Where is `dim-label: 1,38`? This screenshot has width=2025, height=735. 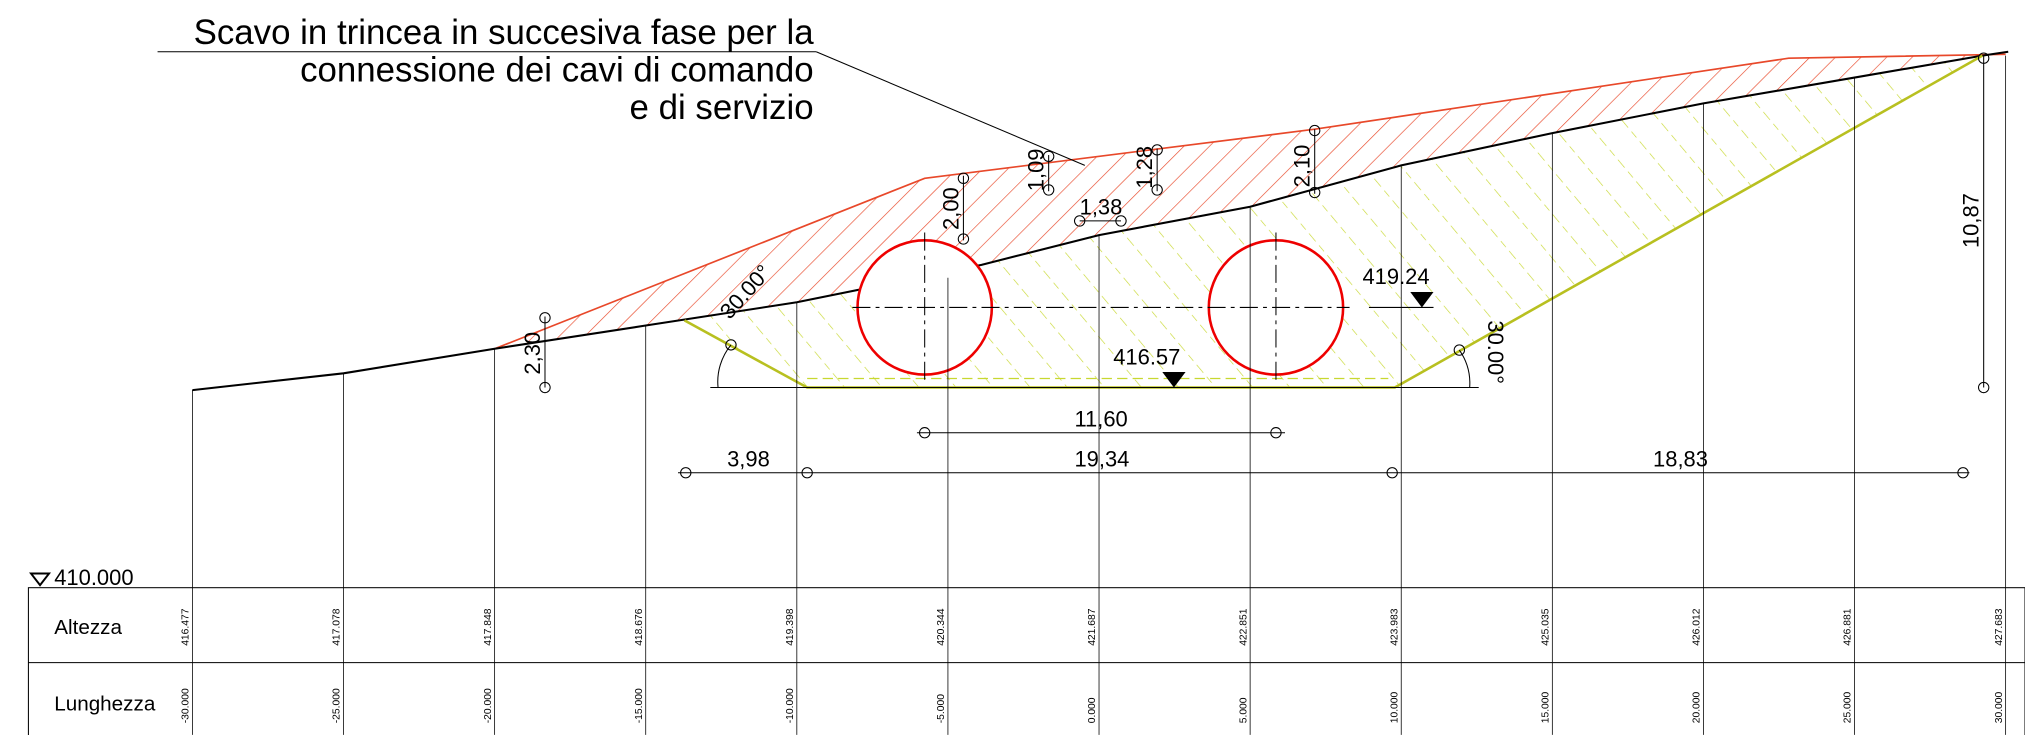
dim-label: 1,38 is located at coordinates (1101, 206).